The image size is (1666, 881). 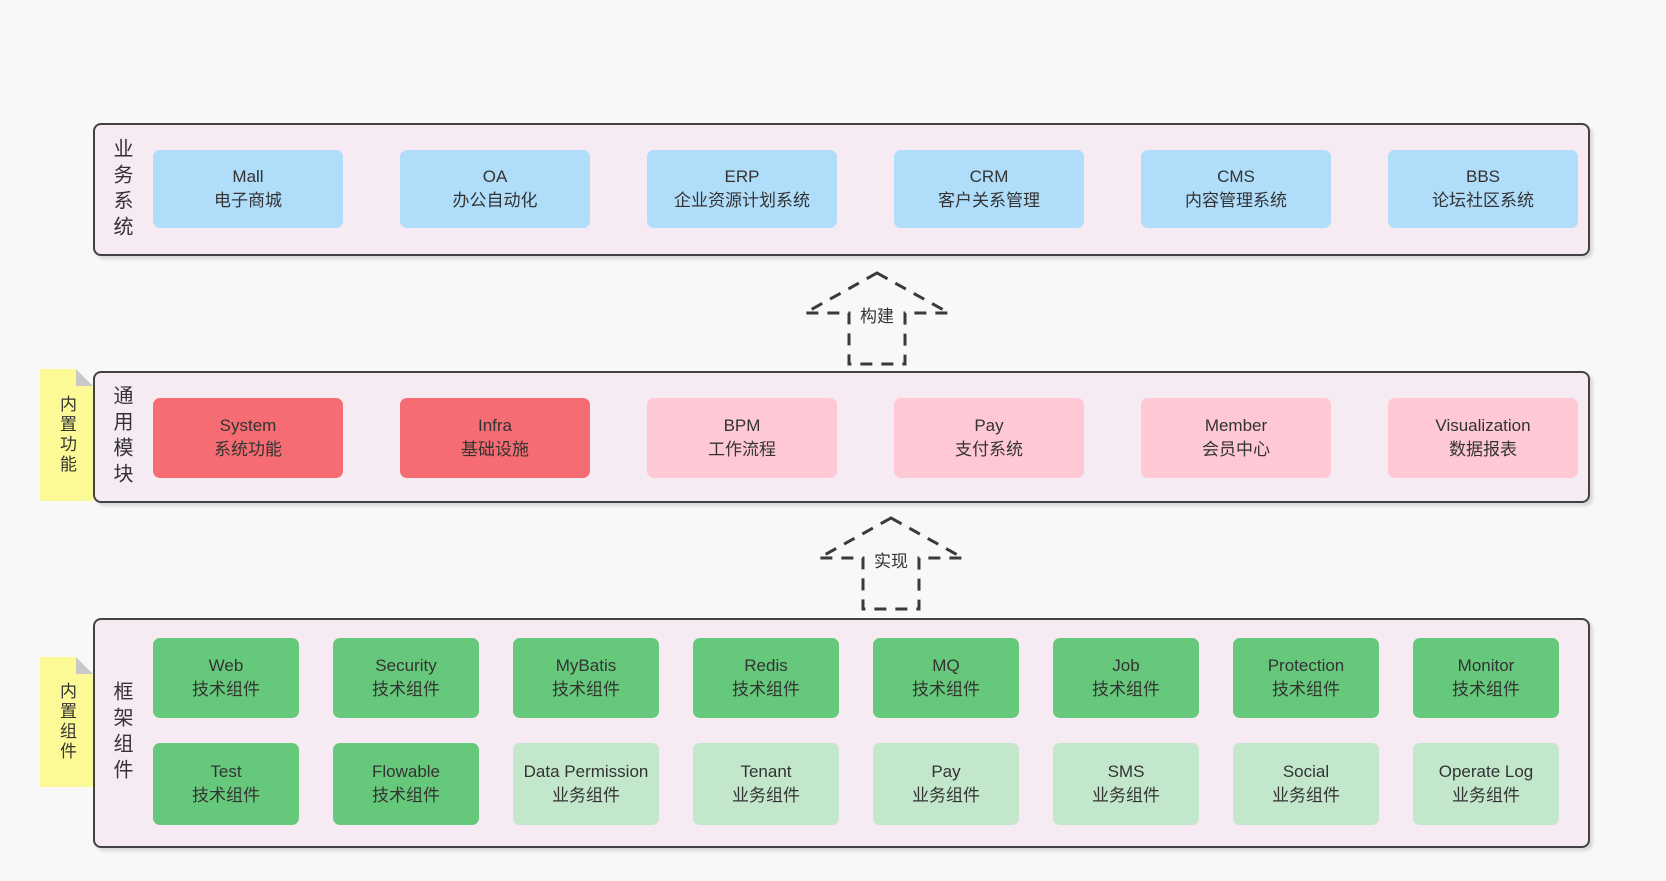 What do you see at coordinates (1236, 449) in the screenshot?
I see `box-subtitle: 会员中心` at bounding box center [1236, 449].